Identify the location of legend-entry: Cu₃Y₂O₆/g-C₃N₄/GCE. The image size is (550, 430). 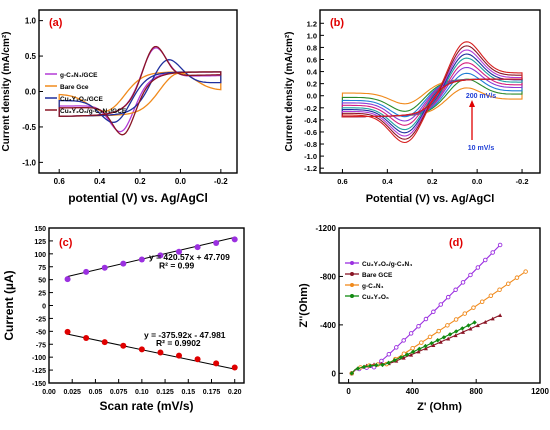
(93, 111).